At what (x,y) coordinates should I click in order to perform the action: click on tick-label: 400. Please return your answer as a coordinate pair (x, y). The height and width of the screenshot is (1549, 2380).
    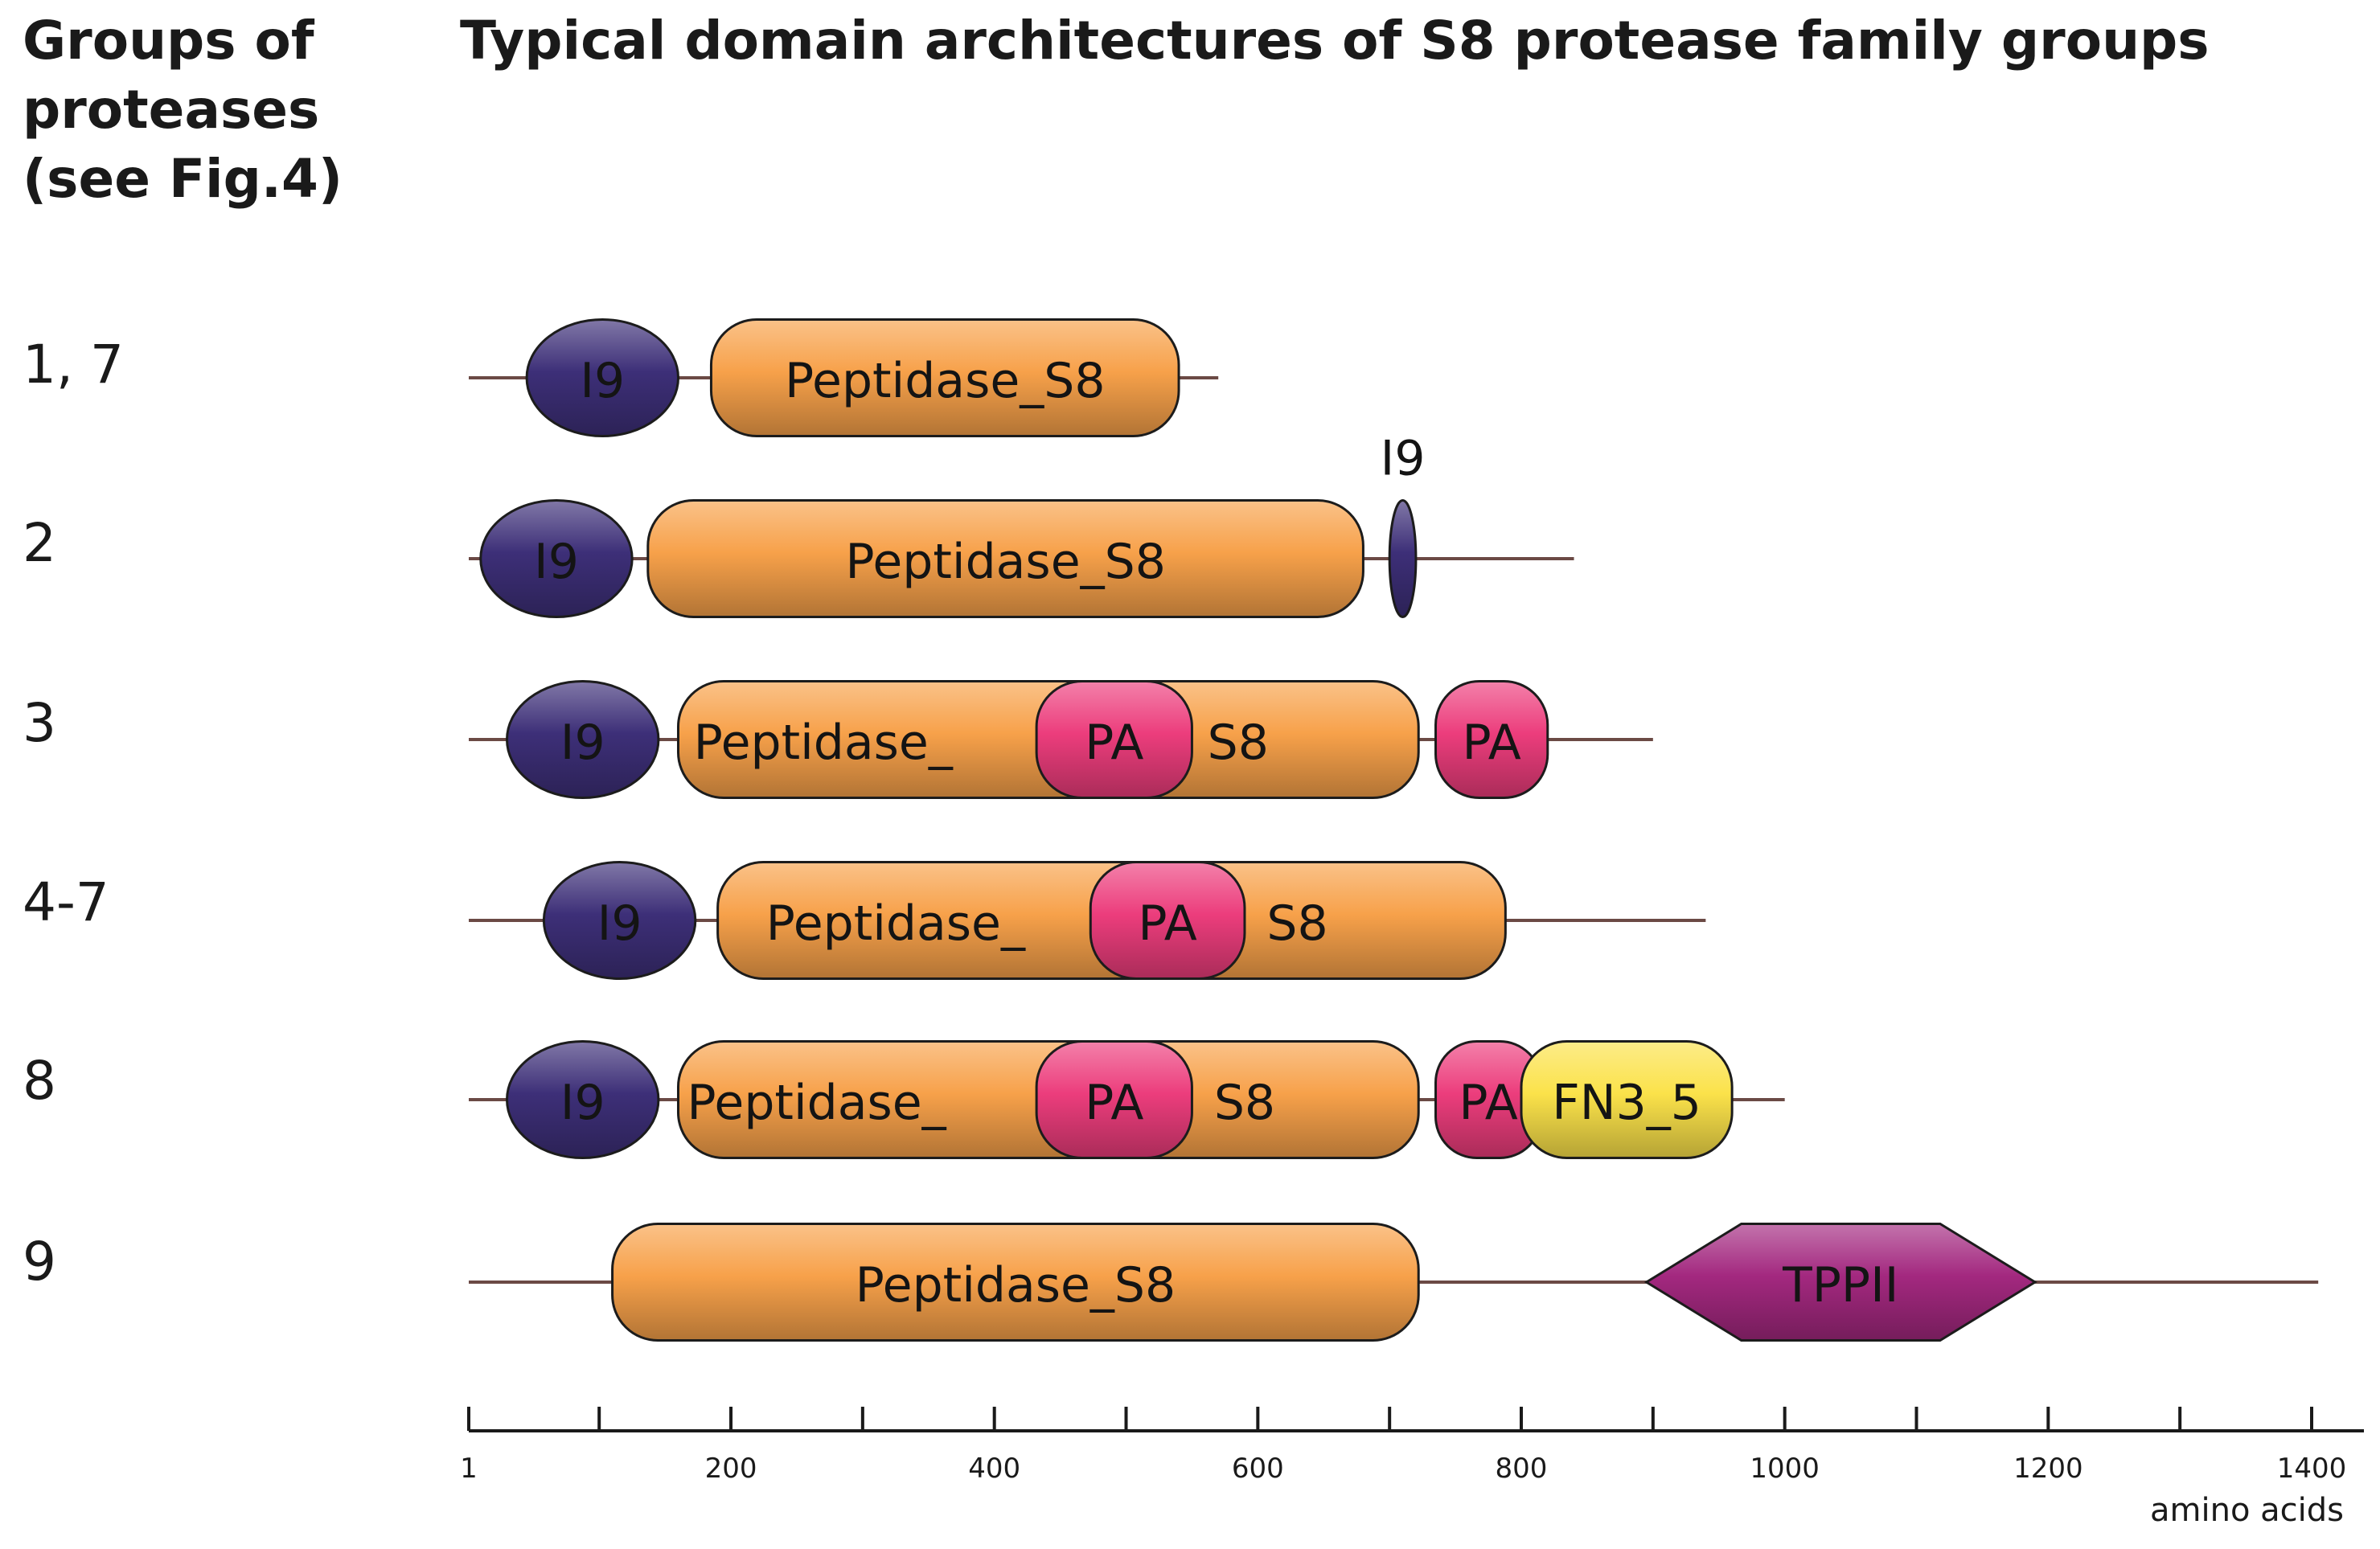
    Looking at the image, I should click on (994, 1469).